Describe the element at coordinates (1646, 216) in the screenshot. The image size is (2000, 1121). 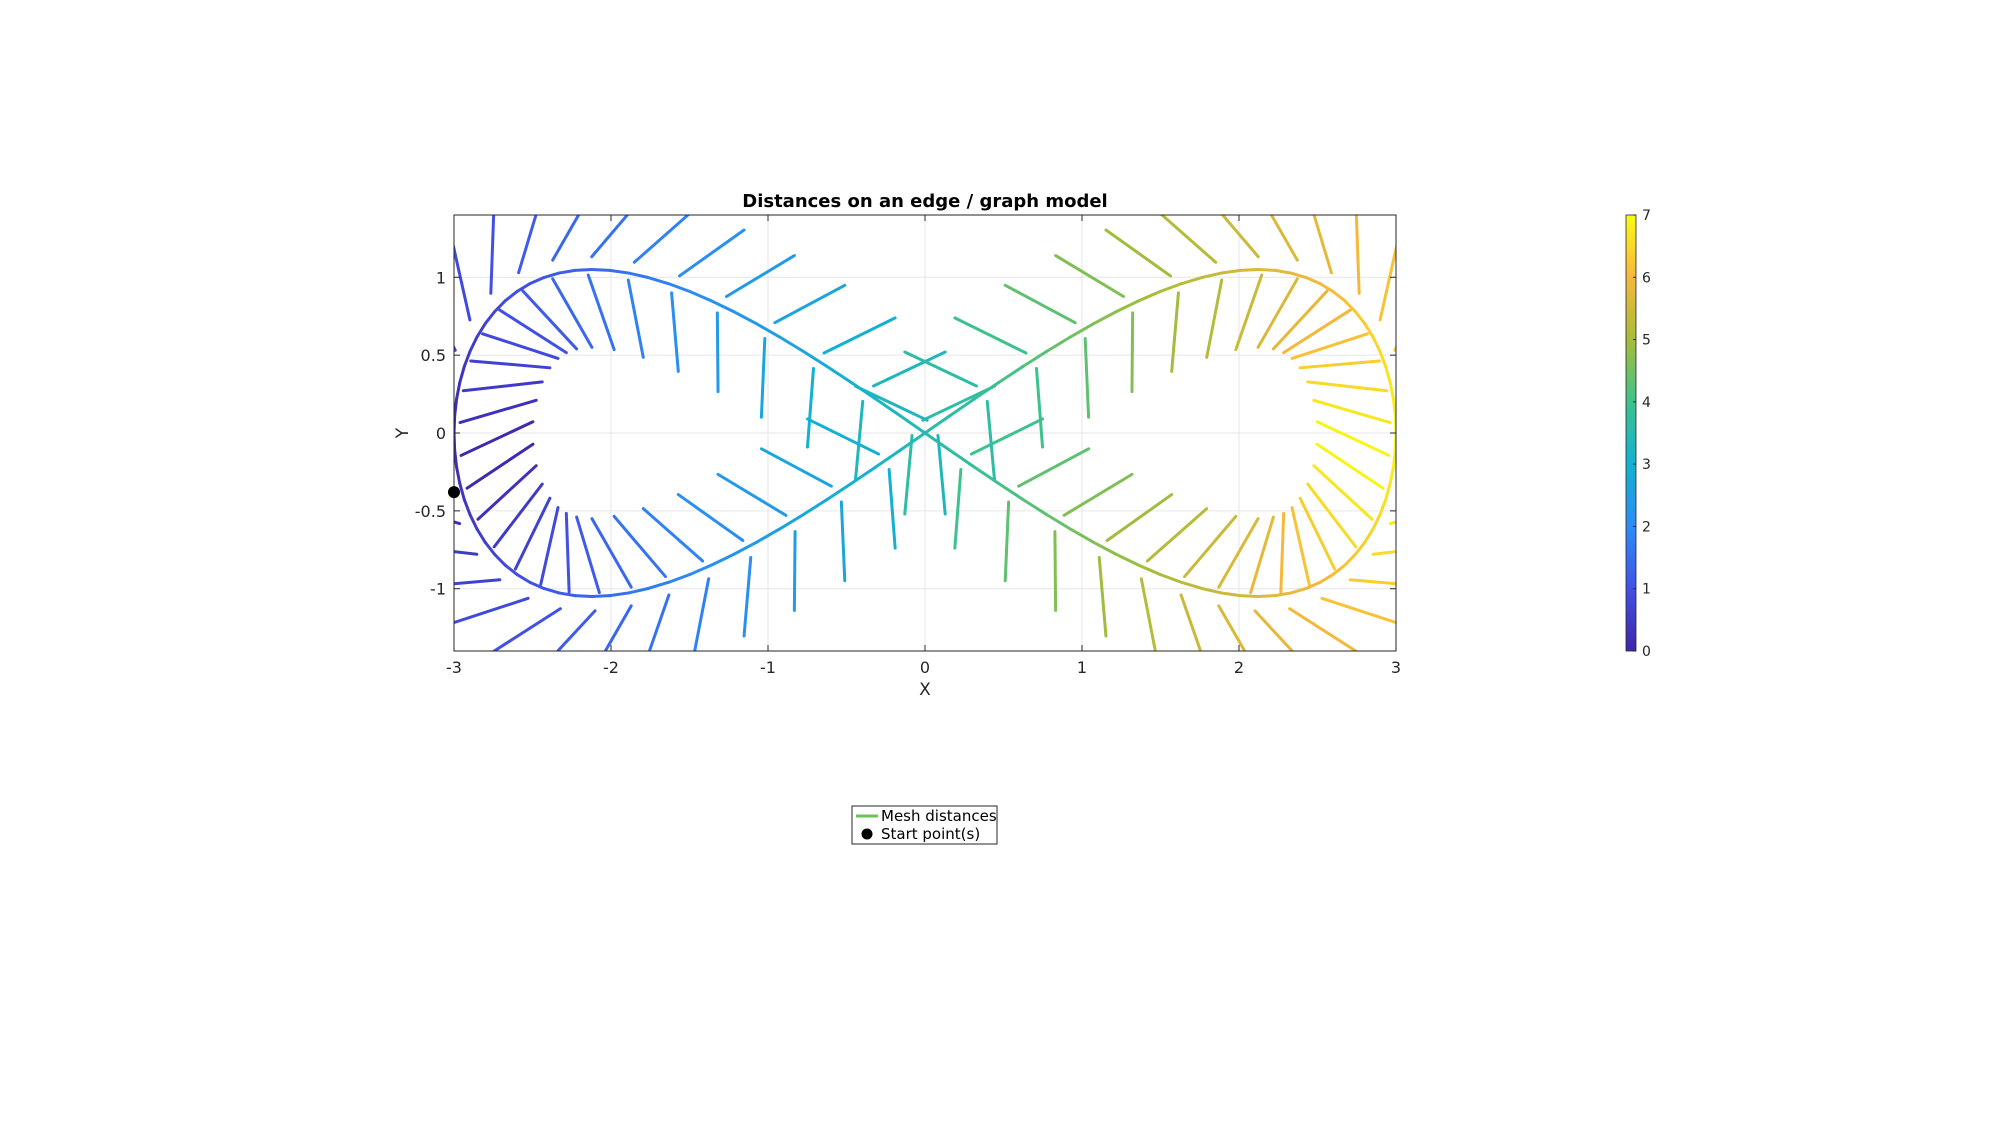
I see `colorbar-tick-label: 7` at that location.